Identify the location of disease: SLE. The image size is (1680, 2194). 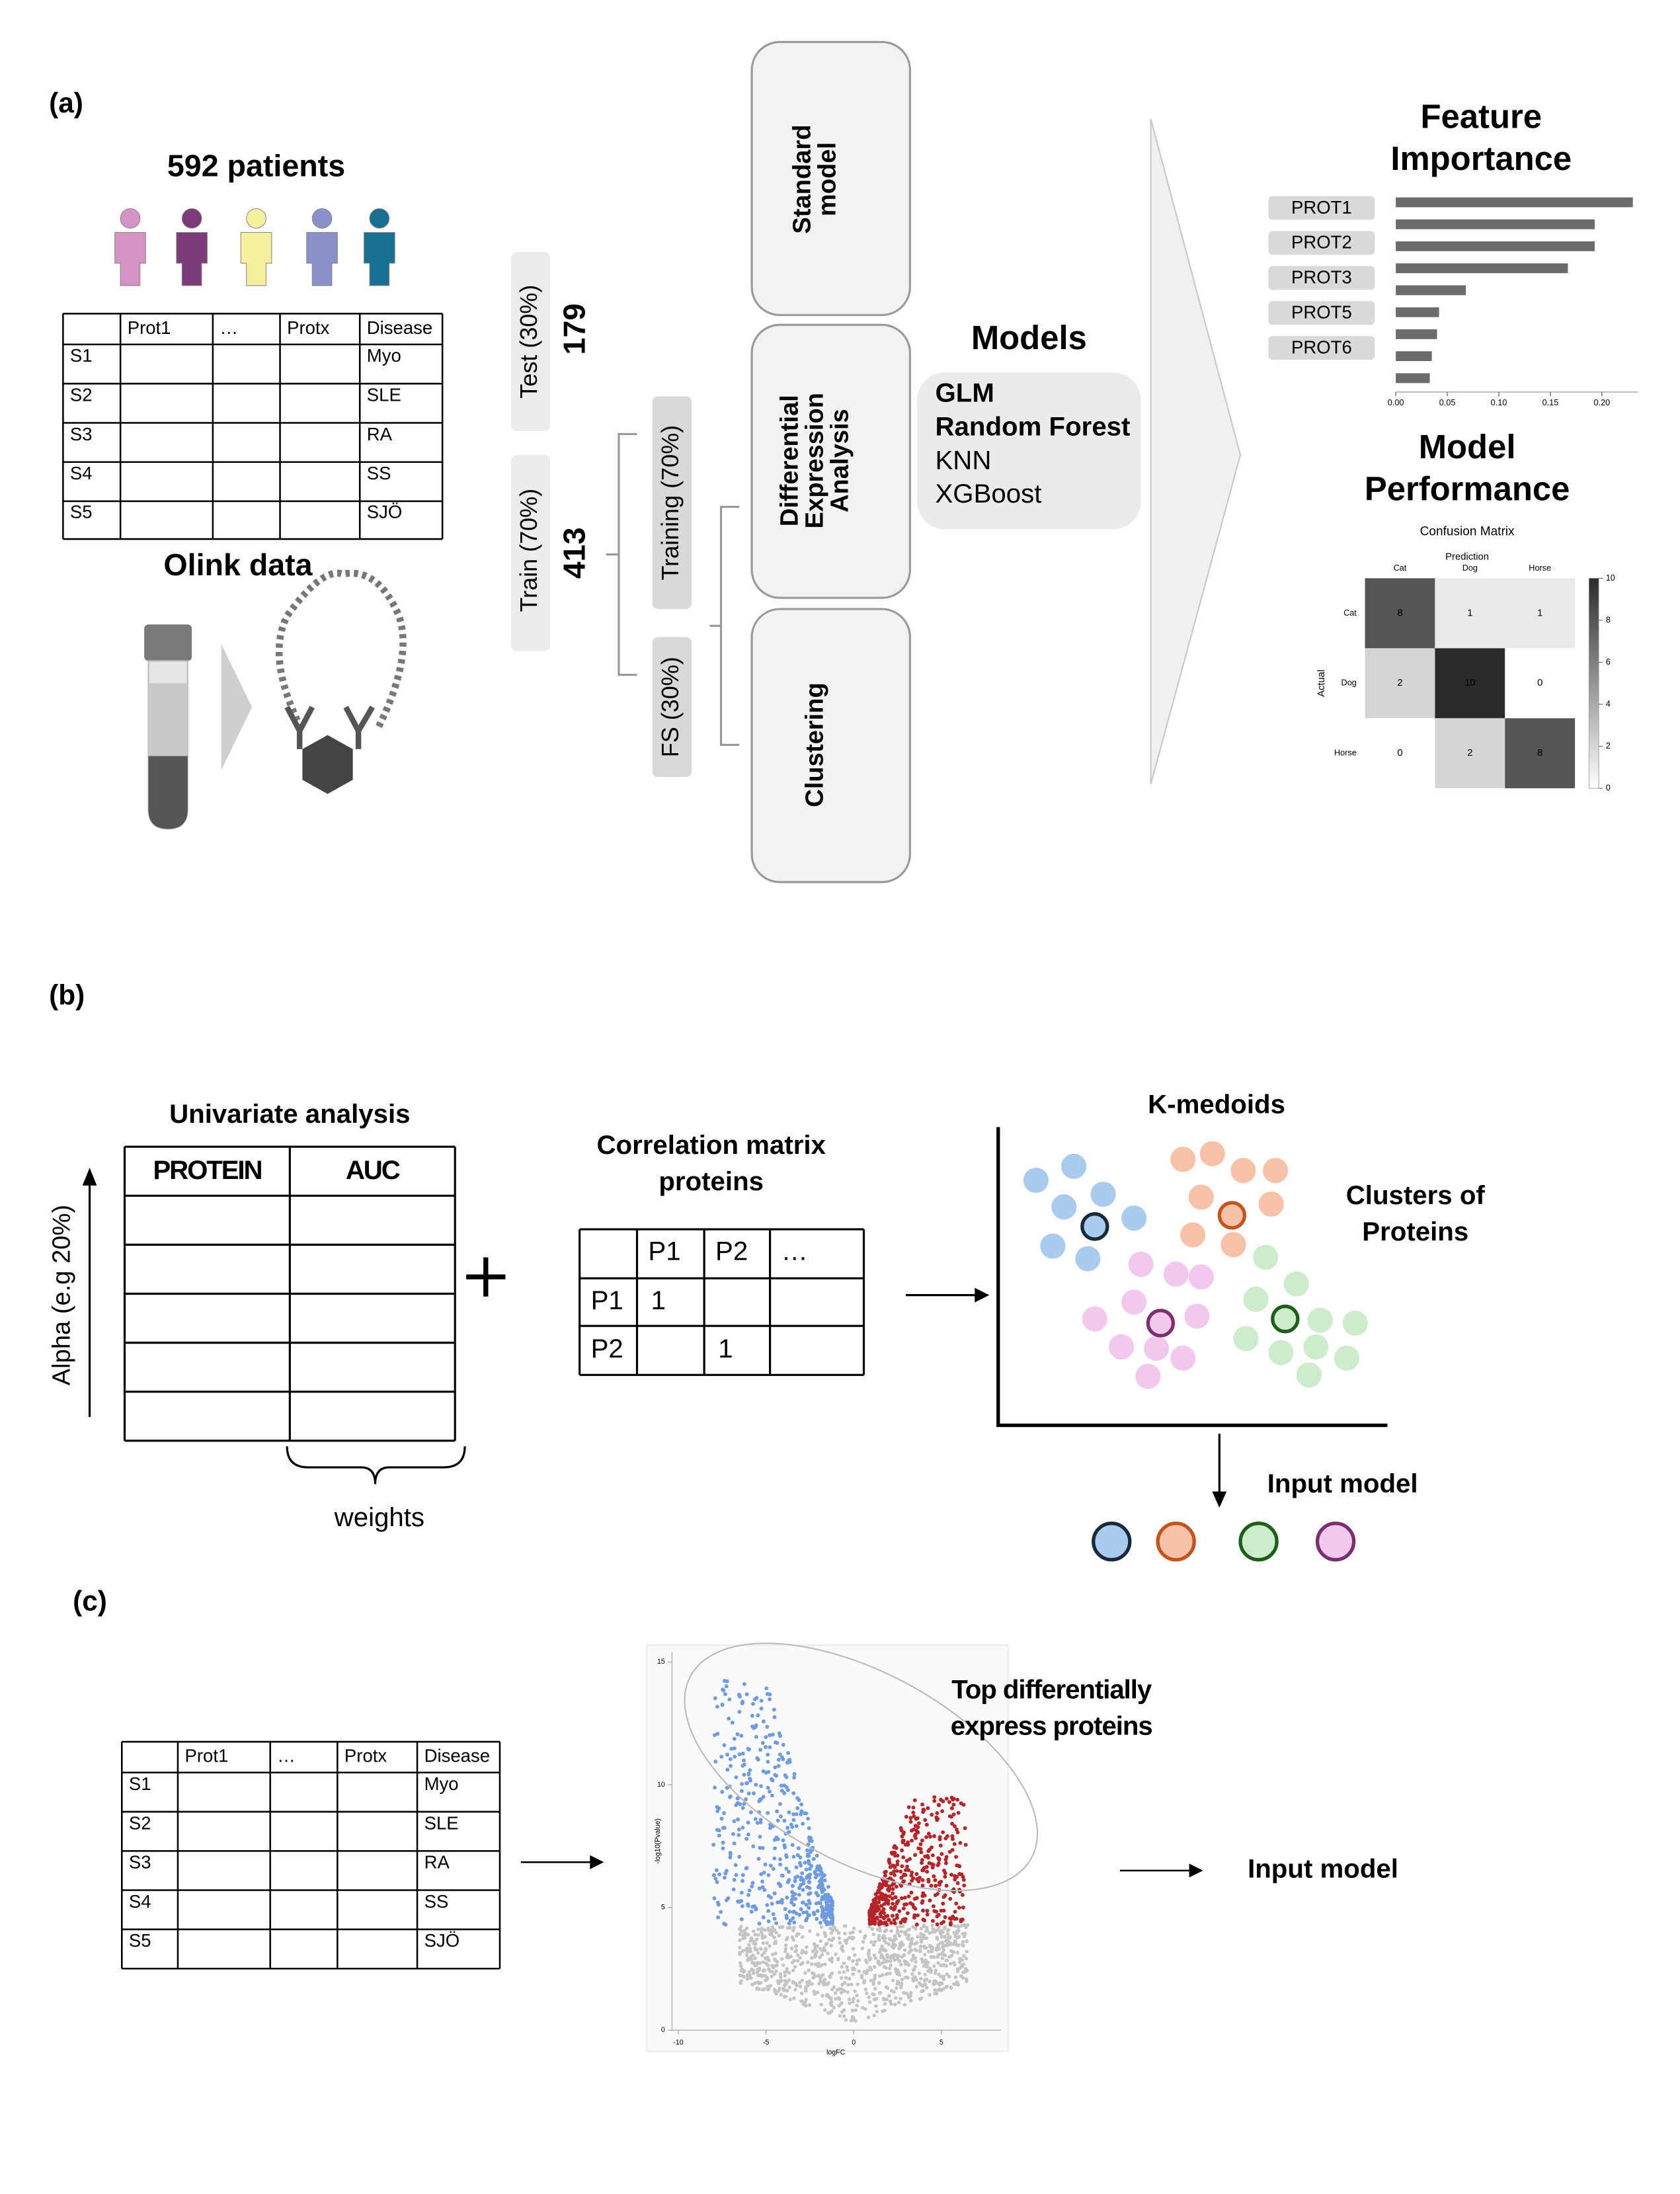
(441, 1822).